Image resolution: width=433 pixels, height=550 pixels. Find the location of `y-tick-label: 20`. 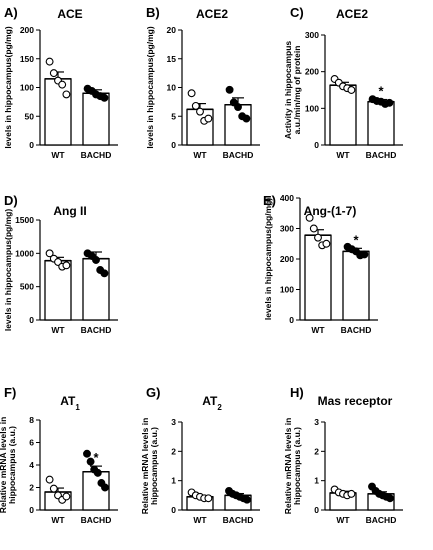

y-tick-label: 20 is located at coordinates (172, 30).